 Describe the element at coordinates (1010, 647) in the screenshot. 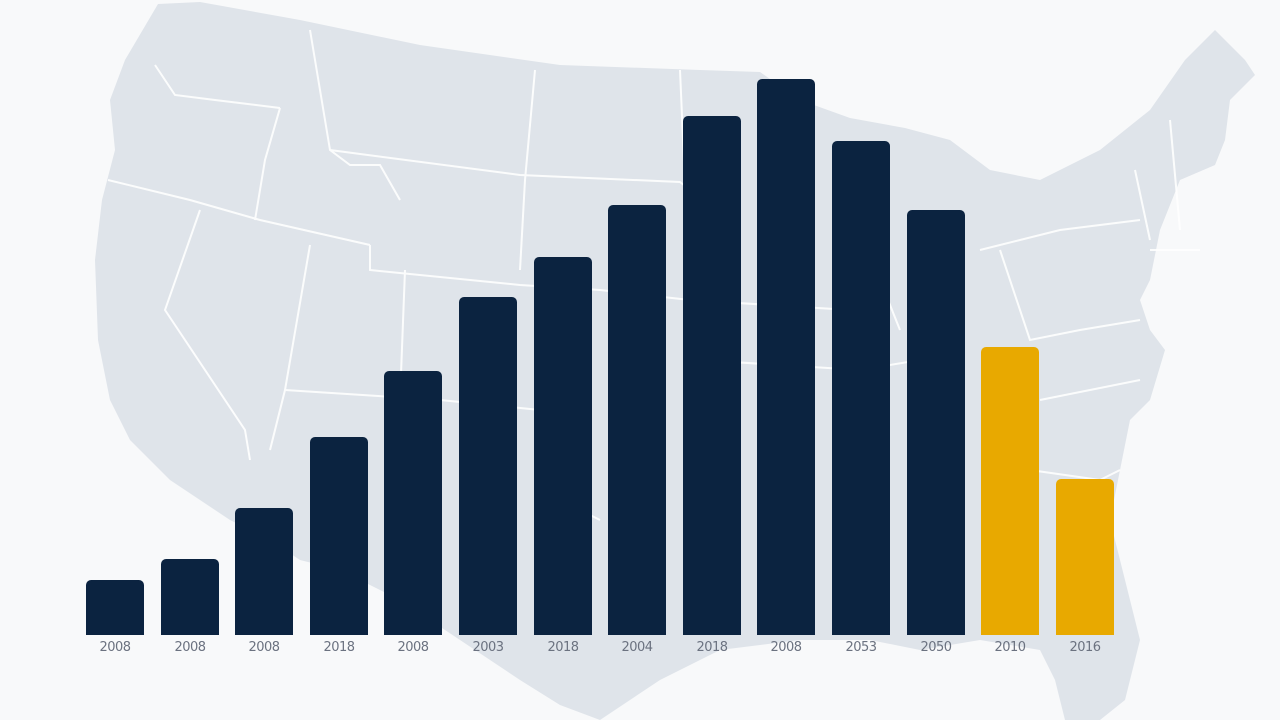

I see `x-axis-label: 2010` at that location.